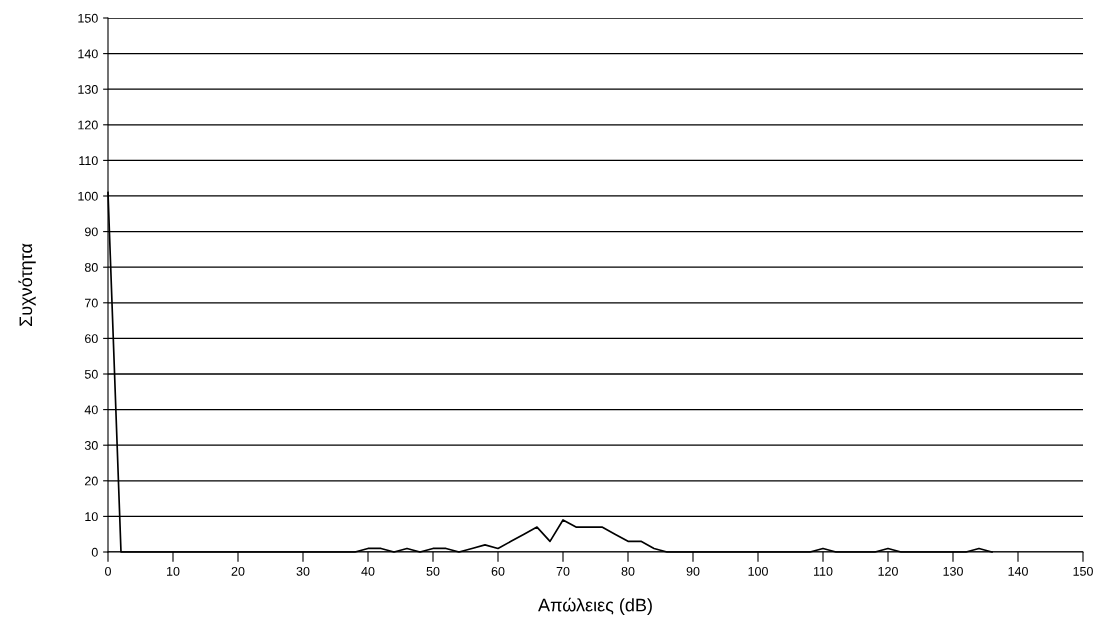 The width and height of the screenshot is (1101, 629). What do you see at coordinates (91, 445) in the screenshot?
I see `y-tick-label: 30` at bounding box center [91, 445].